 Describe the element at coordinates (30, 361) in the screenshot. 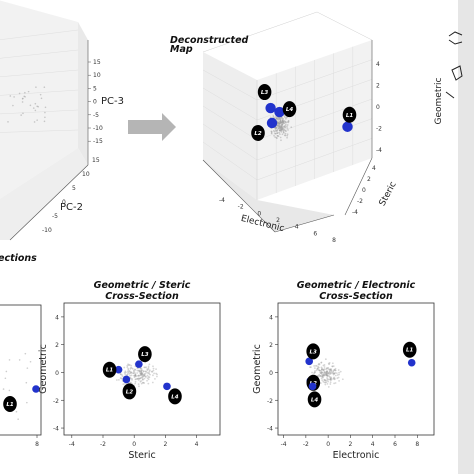

I see `partial-cloud-point` at that location.